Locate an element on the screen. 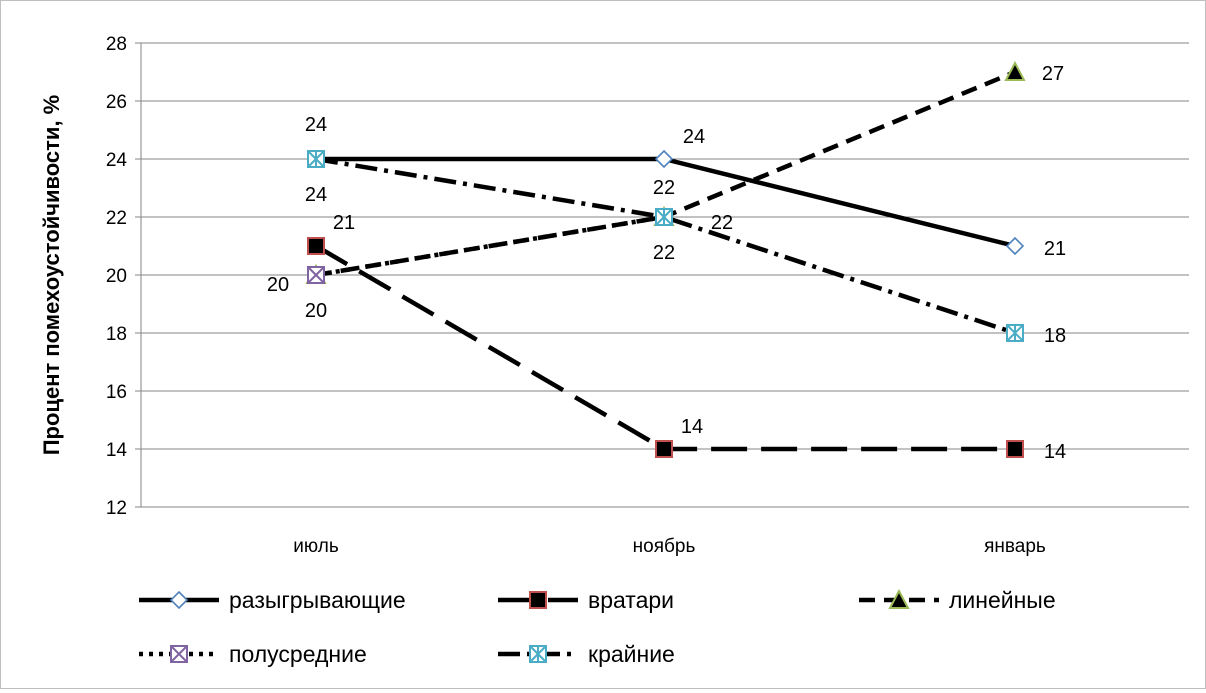  y-tick-label: 26 is located at coordinates (116, 102).